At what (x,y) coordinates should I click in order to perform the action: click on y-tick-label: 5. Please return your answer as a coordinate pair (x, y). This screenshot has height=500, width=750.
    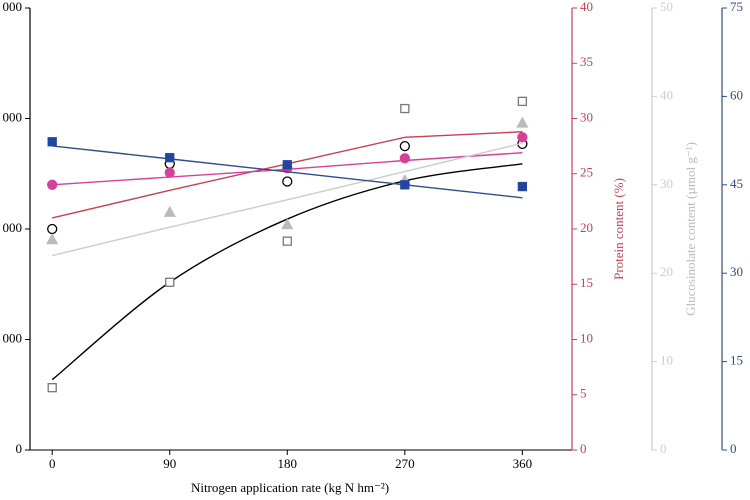
    Looking at the image, I should click on (583, 393).